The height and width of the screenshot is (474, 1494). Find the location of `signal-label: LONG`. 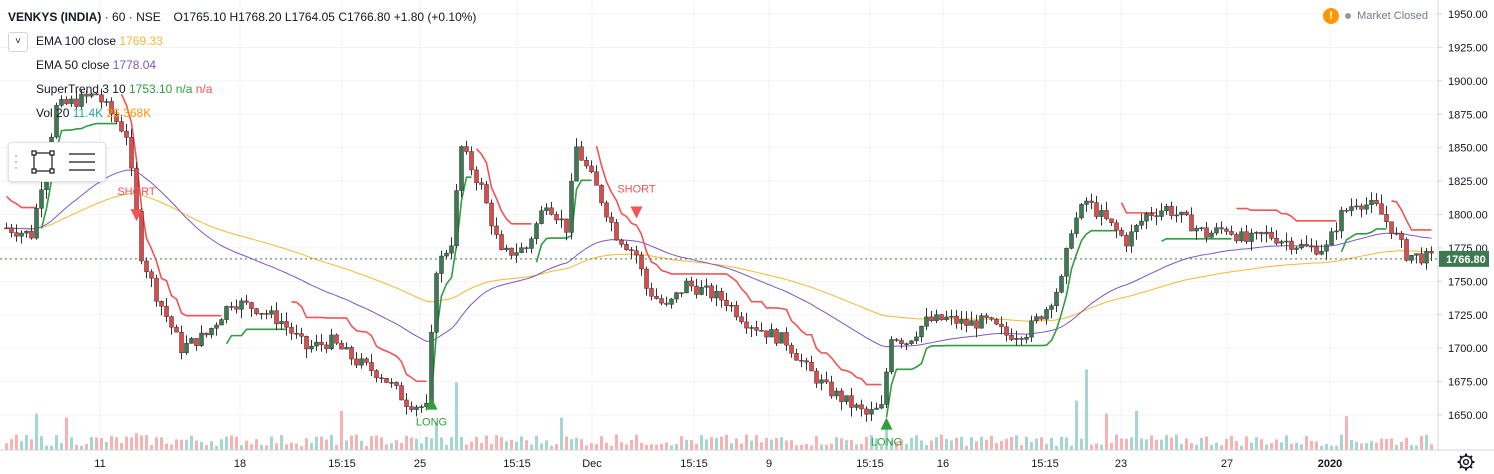

signal-label: LONG is located at coordinates (431, 423).